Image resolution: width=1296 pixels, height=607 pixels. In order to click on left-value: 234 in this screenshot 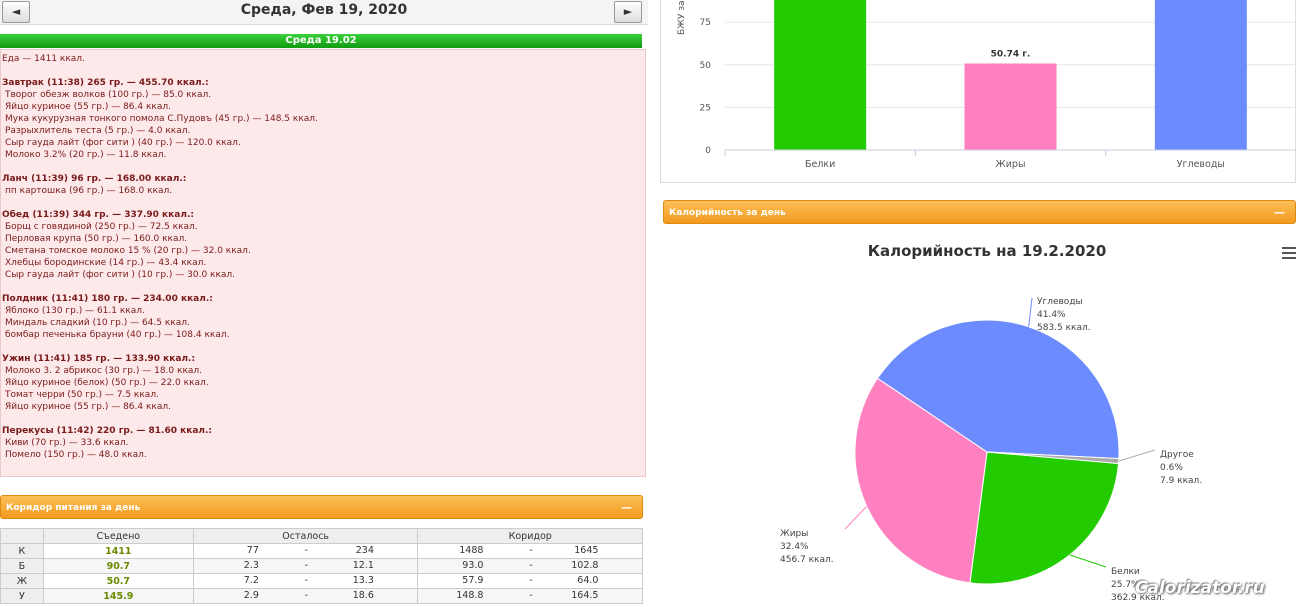, I will do `click(364, 550)`.